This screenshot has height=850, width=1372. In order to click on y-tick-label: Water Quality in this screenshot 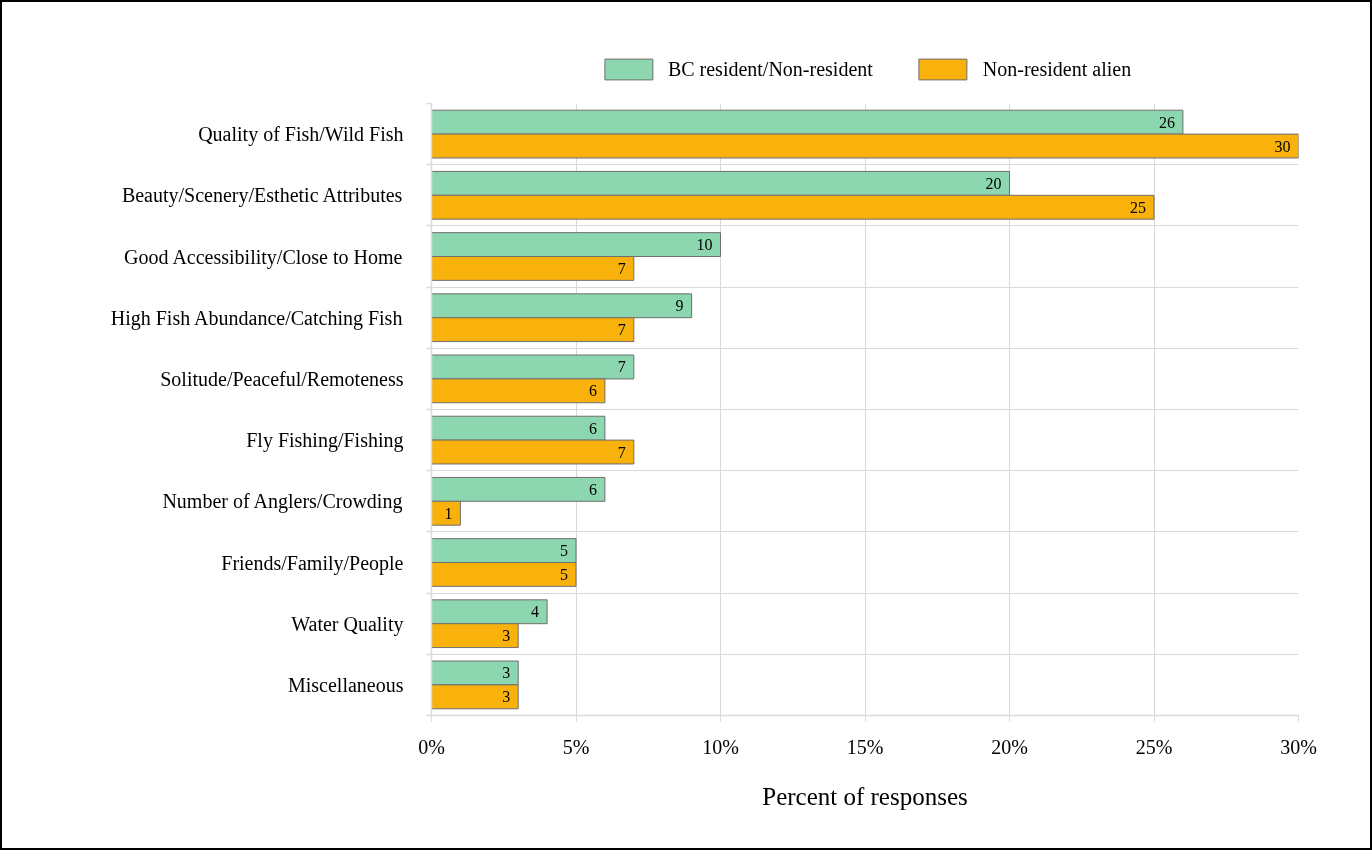, I will do `click(347, 624)`.